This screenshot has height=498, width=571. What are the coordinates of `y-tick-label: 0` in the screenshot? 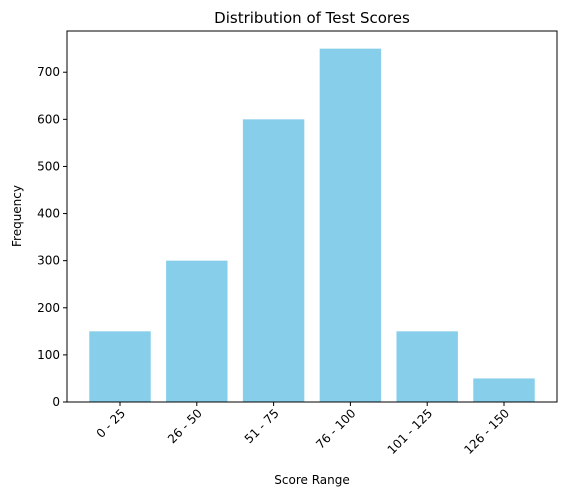 It's located at (56, 402).